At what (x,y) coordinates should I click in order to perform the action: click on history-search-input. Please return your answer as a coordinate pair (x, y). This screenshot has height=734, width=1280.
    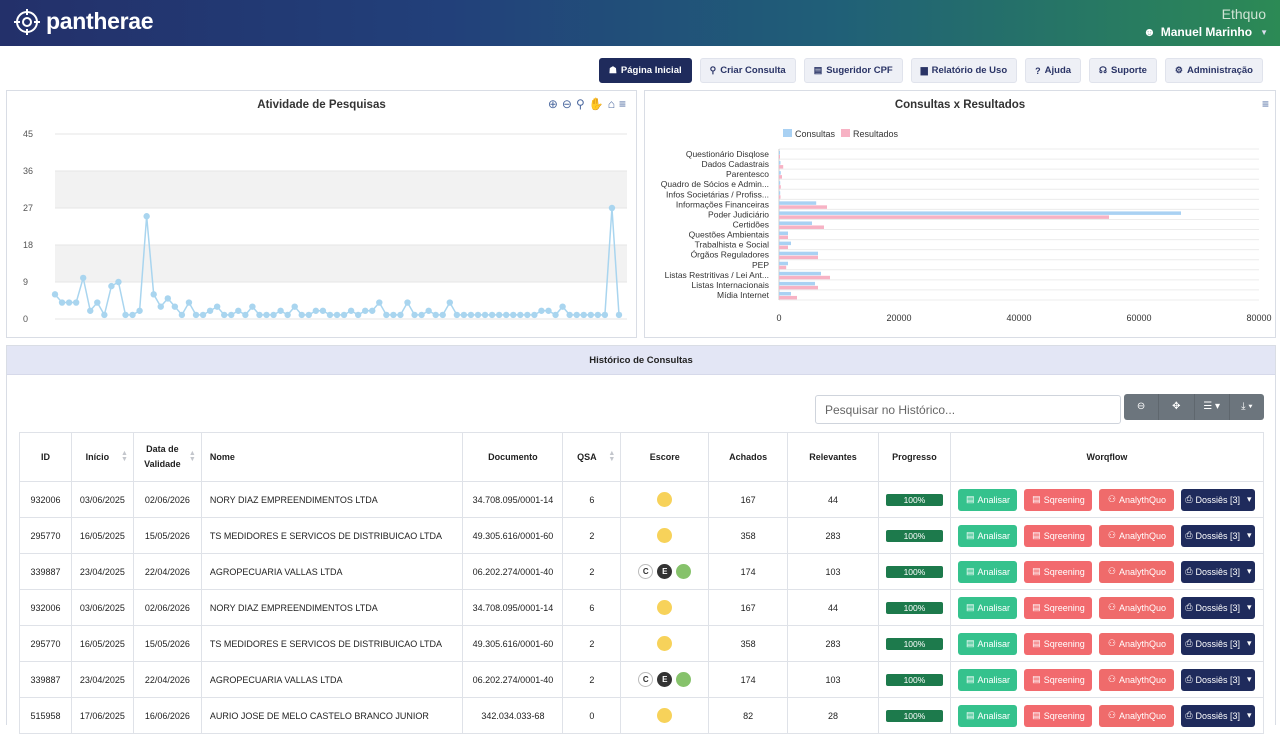
    Looking at the image, I should click on (968, 409).